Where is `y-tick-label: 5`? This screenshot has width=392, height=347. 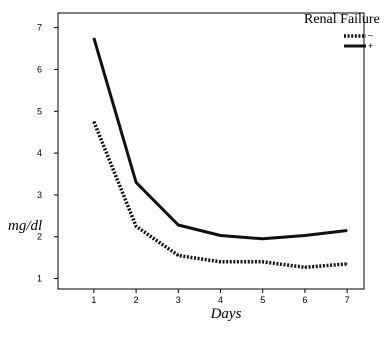
y-tick-label: 5 is located at coordinates (39, 111).